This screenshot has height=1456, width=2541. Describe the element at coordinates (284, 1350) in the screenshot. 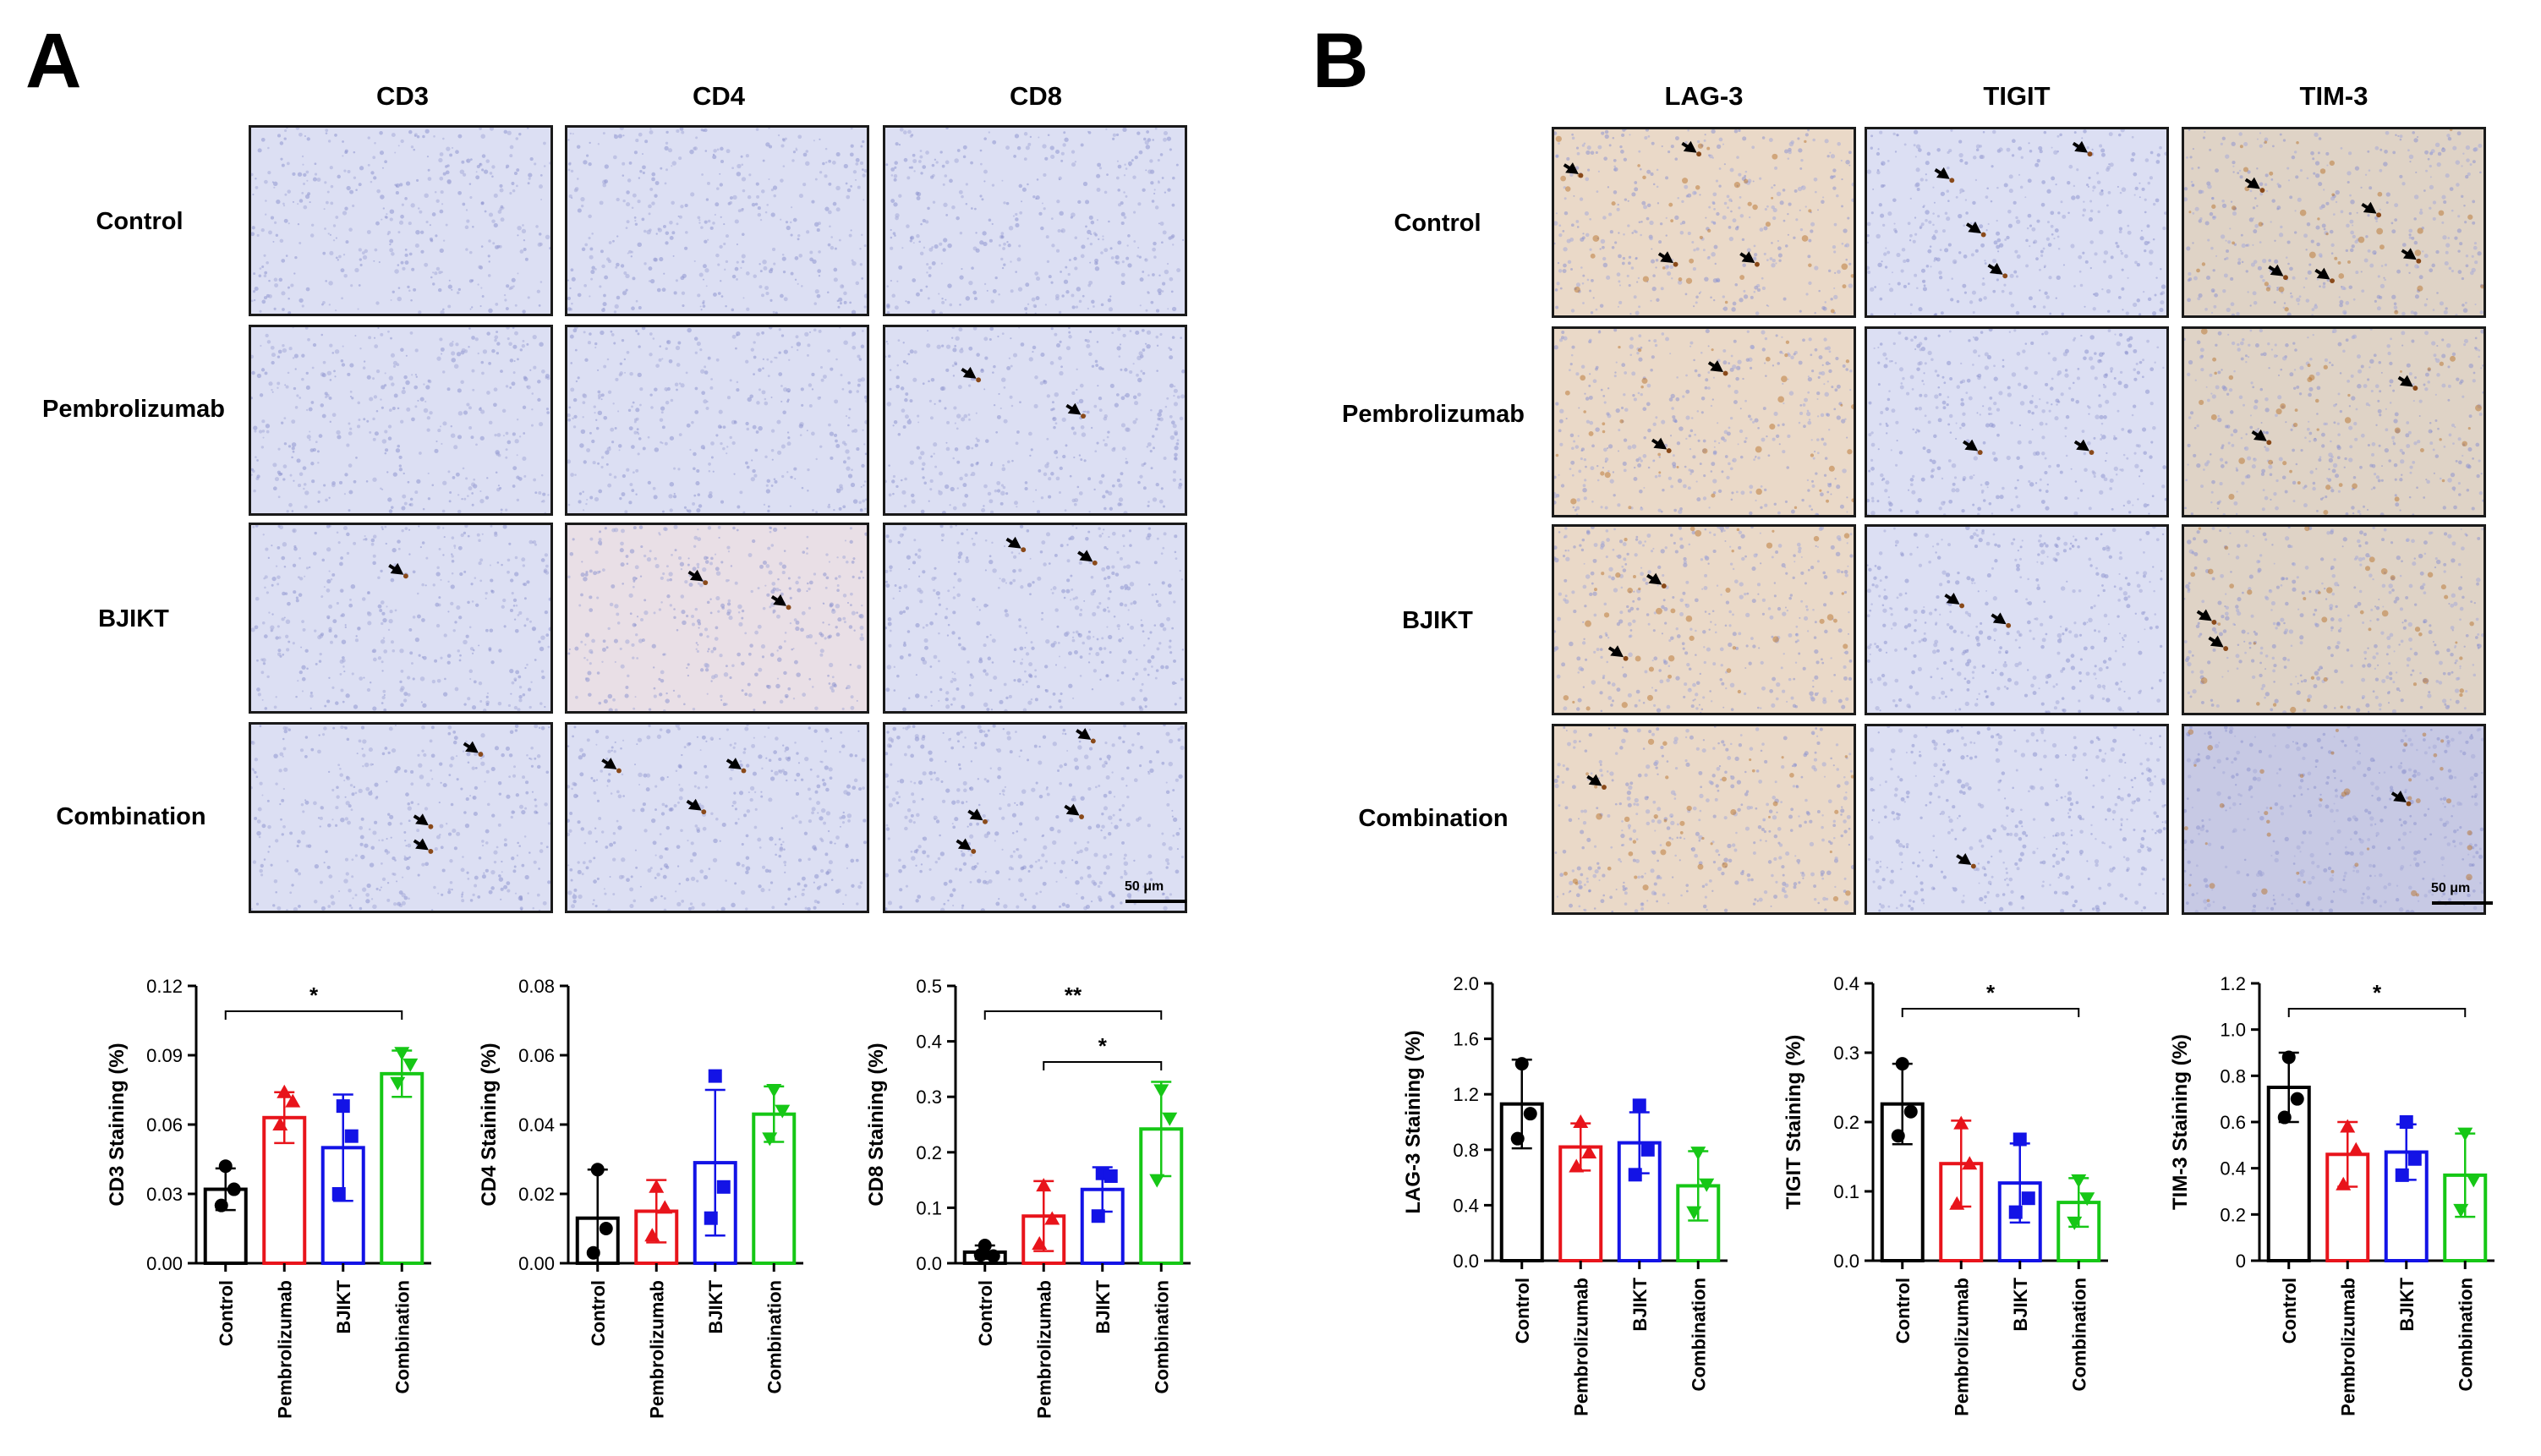

I see `cd3-x-tick-label: Pembrolizumab` at that location.